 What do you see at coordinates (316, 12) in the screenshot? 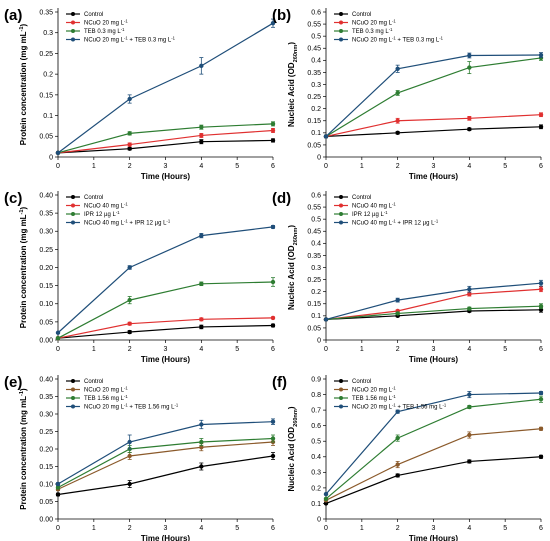
I see `y-tick-label: 0.6` at bounding box center [316, 12].